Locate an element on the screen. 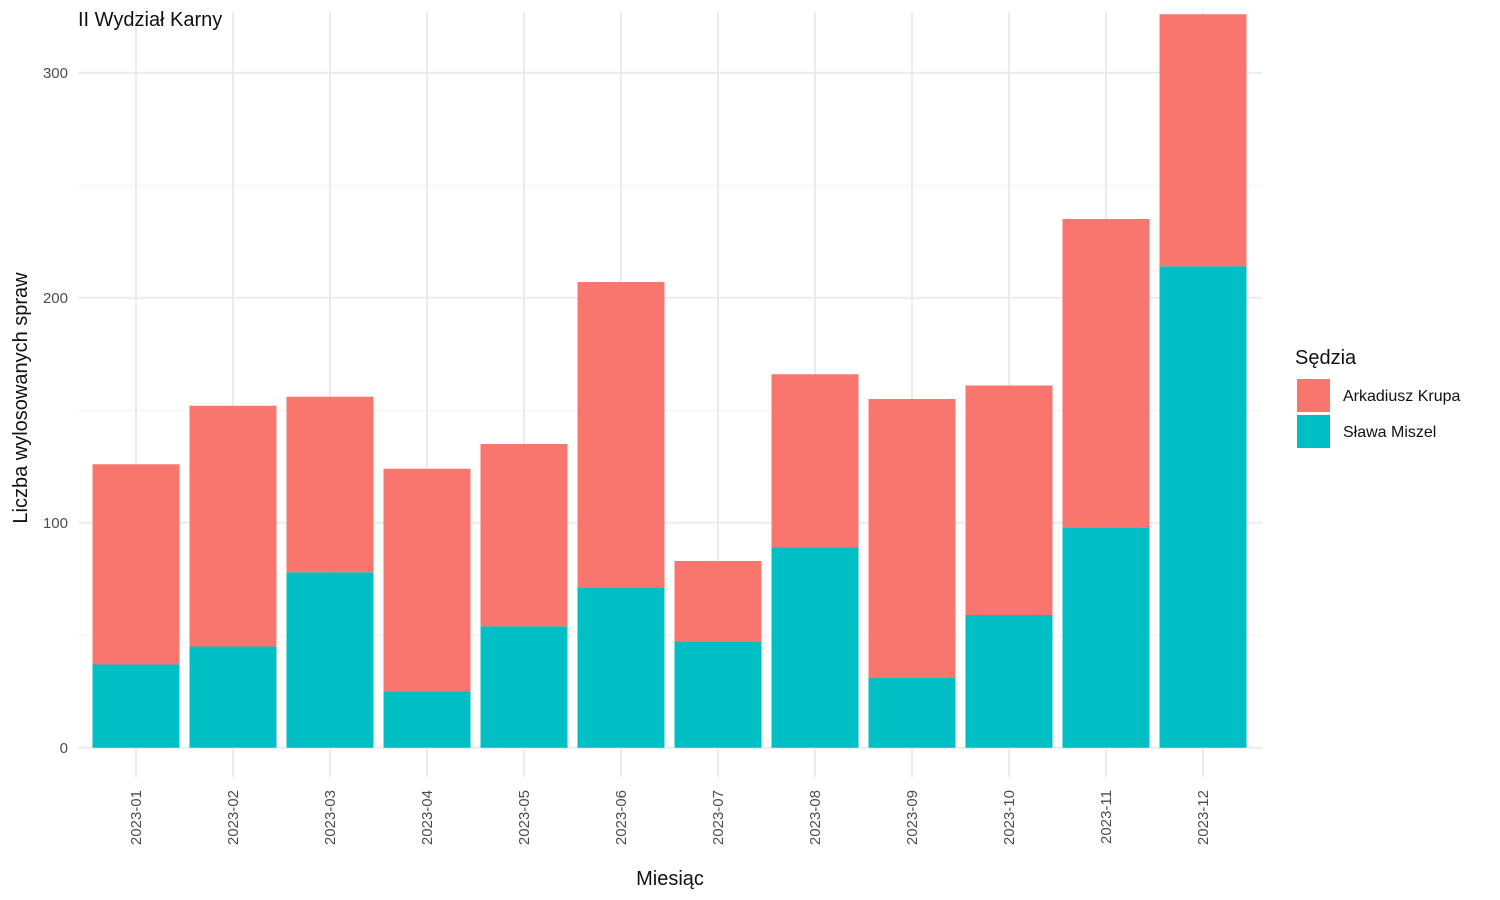  y-axis-ticks: 0 100 200 300 is located at coordinates (55, 411).